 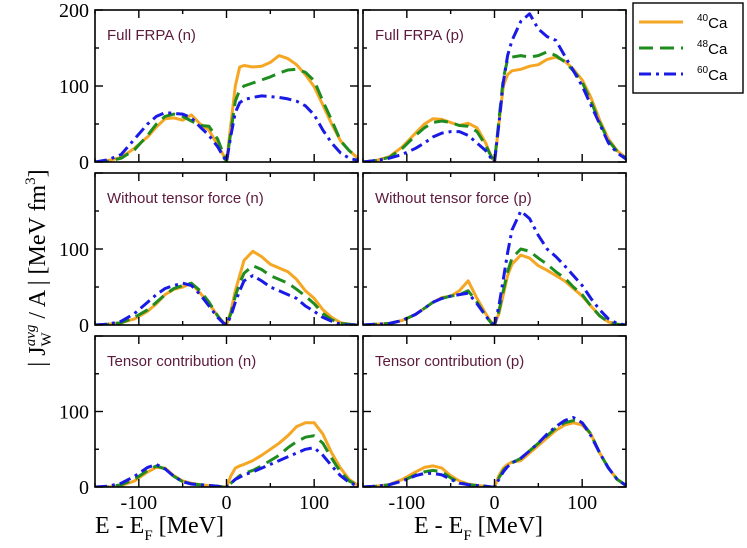 I want to click on legend-box, so click(x=688, y=48).